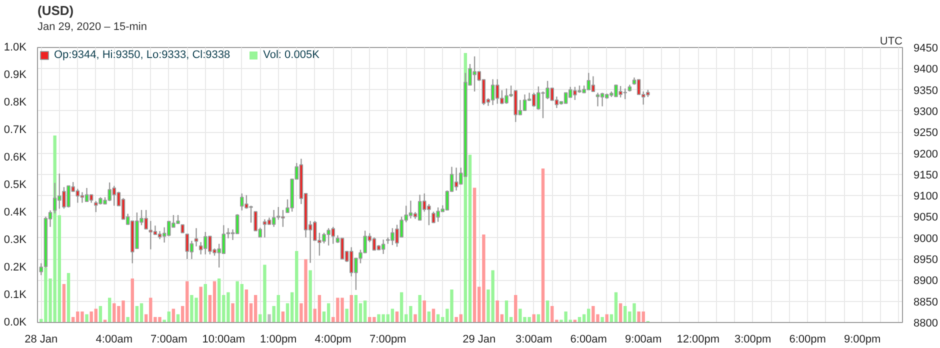 This screenshot has height=348, width=940. I want to click on x-tick-label: 3:00pm, so click(753, 340).